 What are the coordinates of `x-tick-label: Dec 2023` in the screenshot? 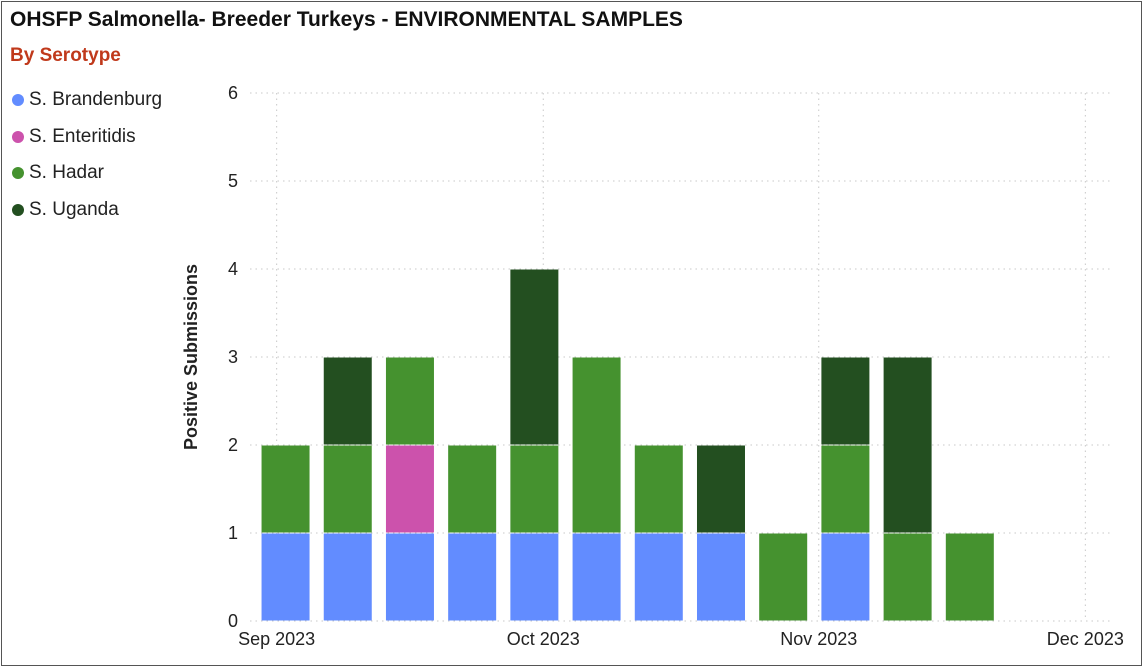 It's located at (1085, 639).